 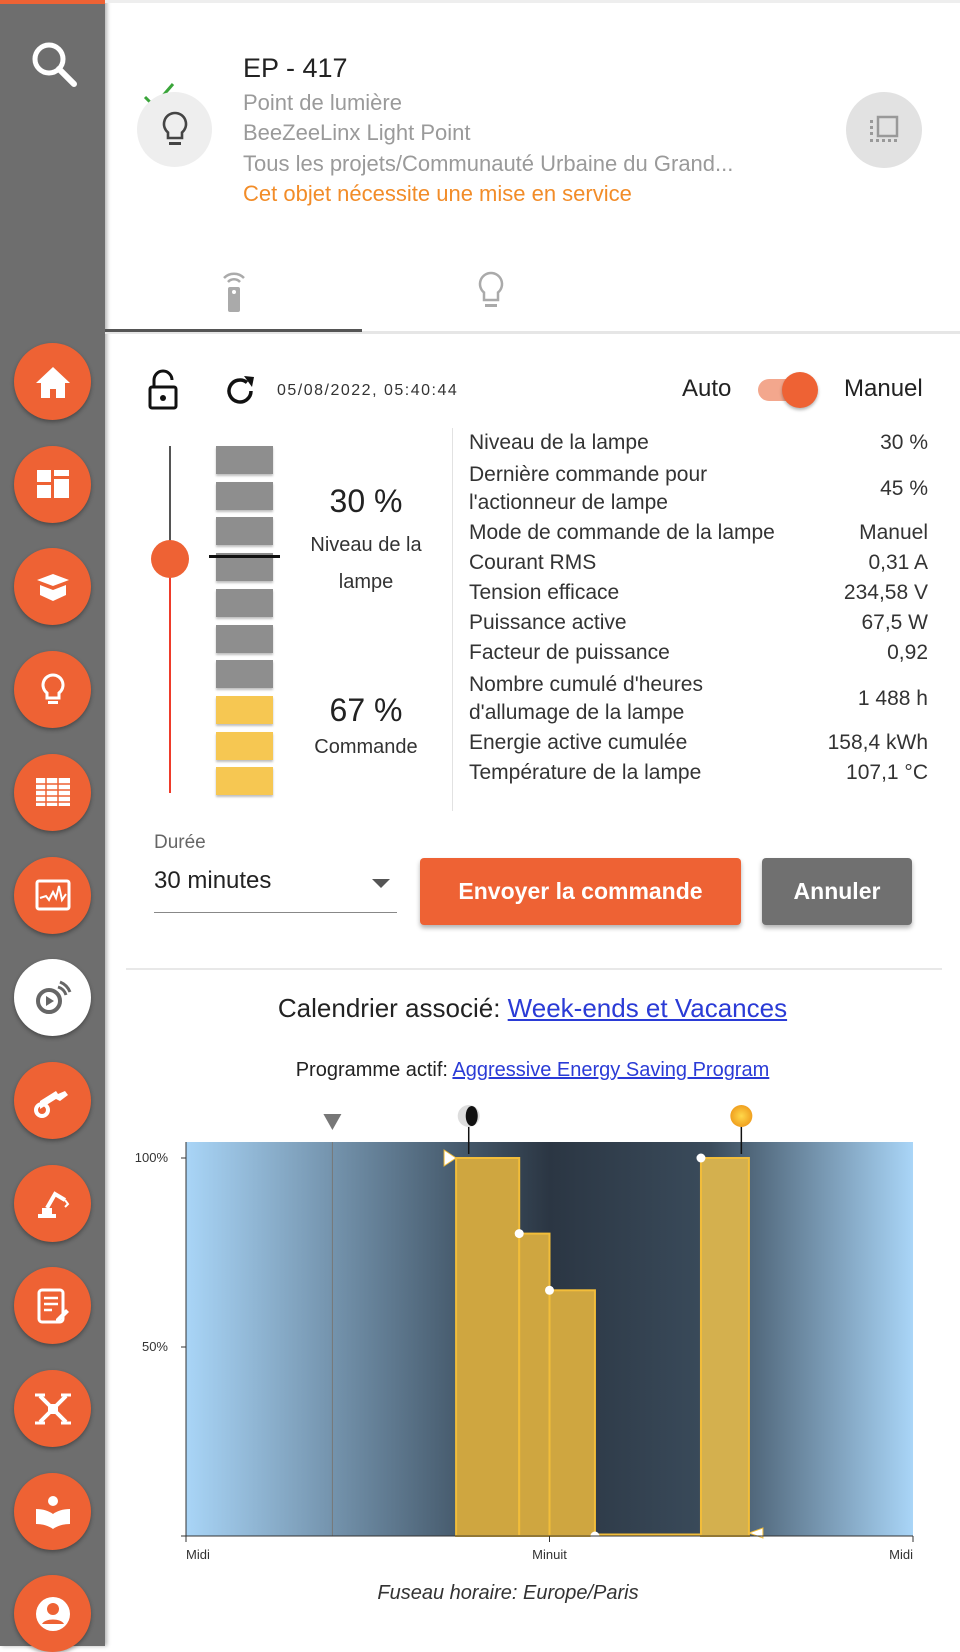 I want to click on measure-value: 158,4 kWh, so click(x=877, y=742).